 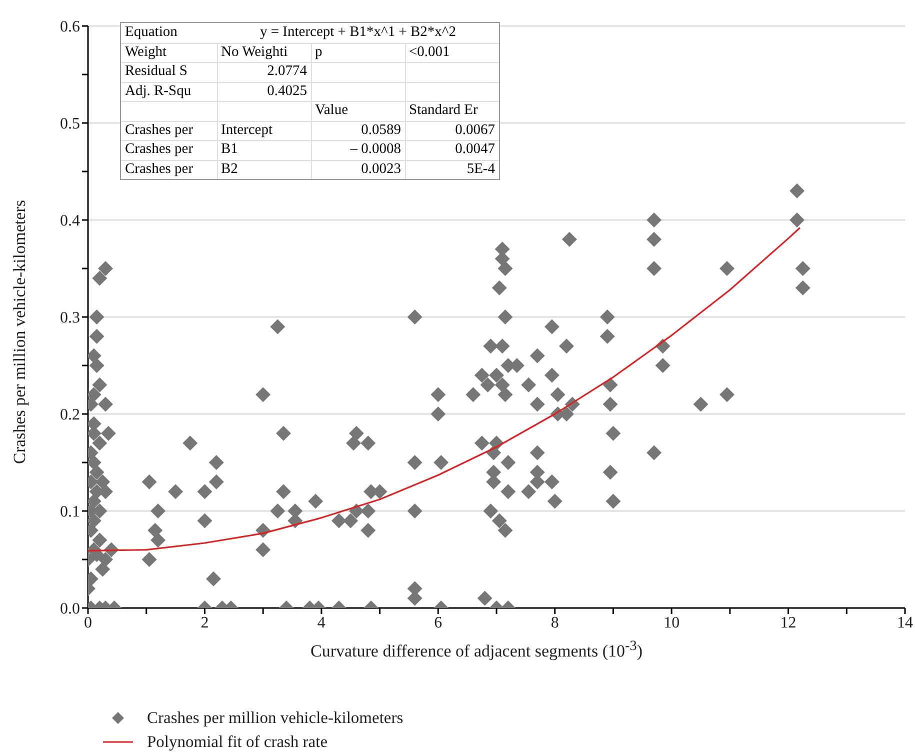 I want to click on y-tick-label: 0.1, so click(x=70, y=512).